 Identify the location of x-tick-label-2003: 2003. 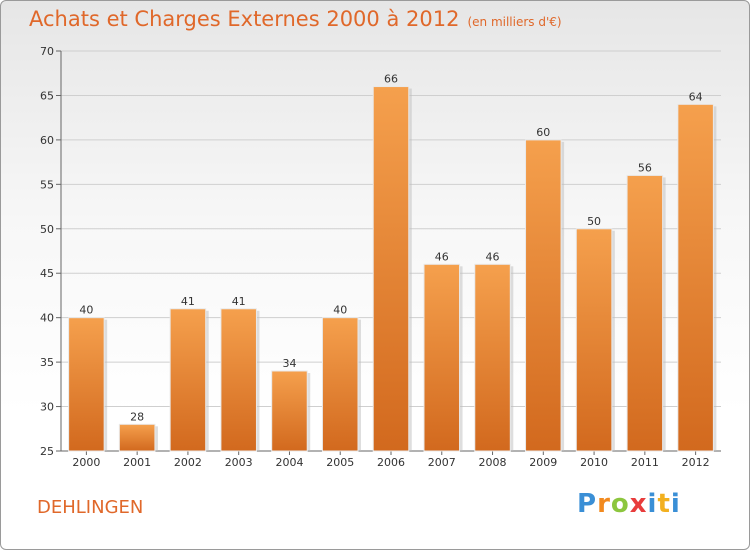
(239, 462).